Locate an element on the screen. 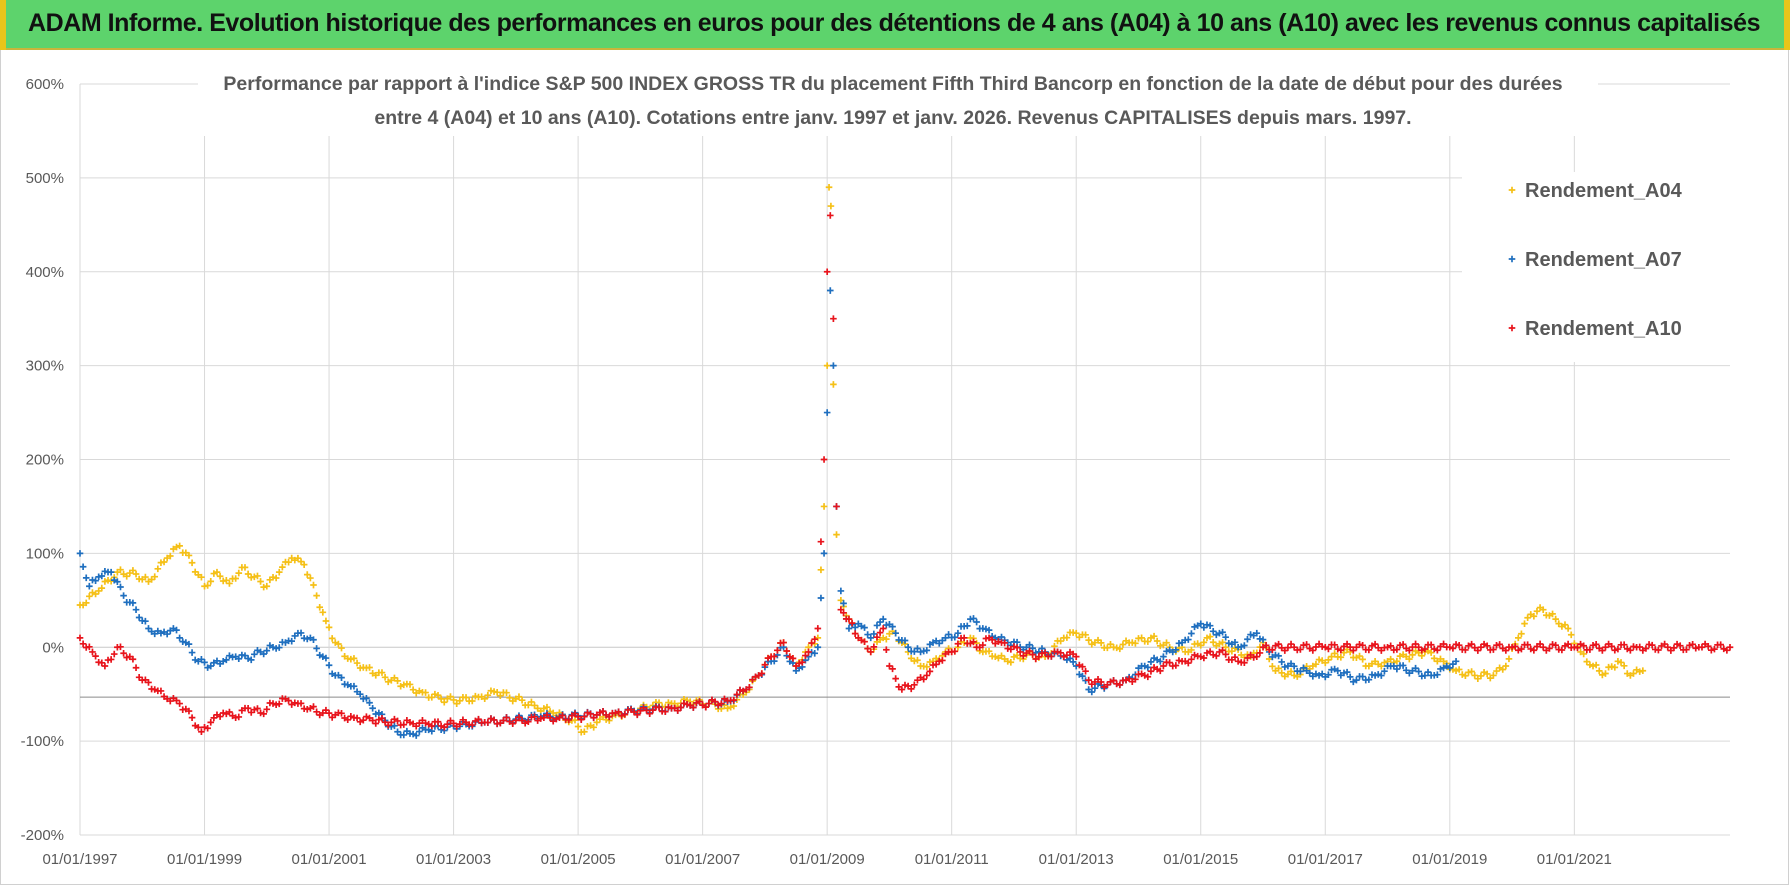 Image resolution: width=1790 pixels, height=886 pixels. x-tick-label: 01/01/2009 is located at coordinates (827, 859).